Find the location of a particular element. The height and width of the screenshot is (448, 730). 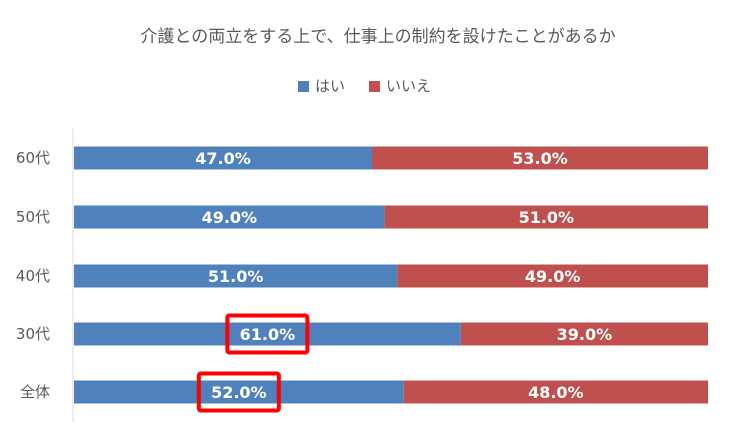

data-label: 52.0% is located at coordinates (239, 392).